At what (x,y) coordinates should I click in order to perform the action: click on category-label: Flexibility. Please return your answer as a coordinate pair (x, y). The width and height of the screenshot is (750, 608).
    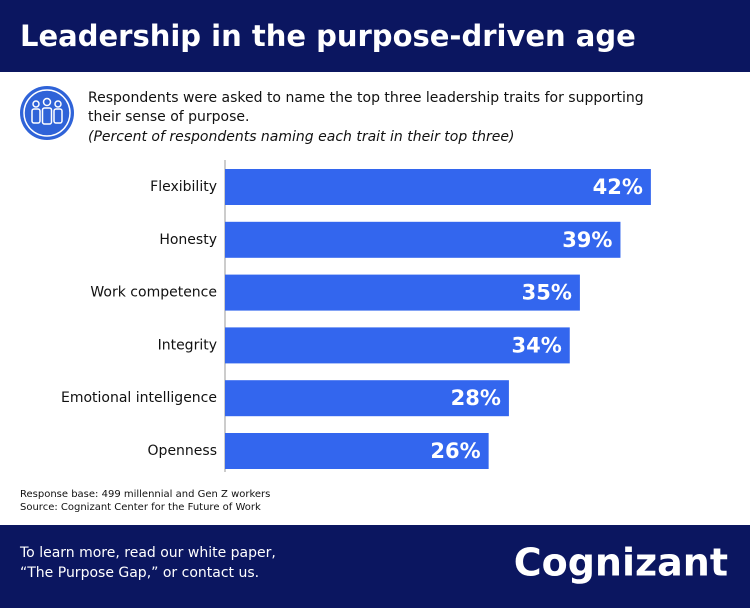
    Looking at the image, I should click on (183, 187).